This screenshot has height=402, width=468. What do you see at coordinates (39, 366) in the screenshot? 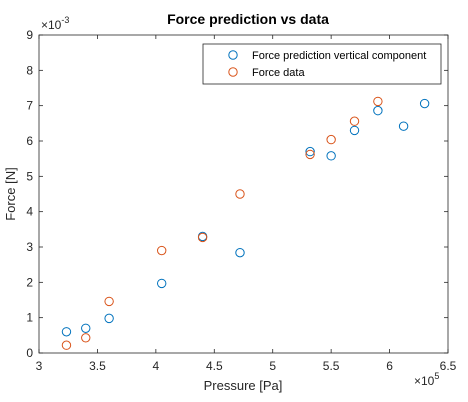
I see `x-tick-label: 3` at bounding box center [39, 366].